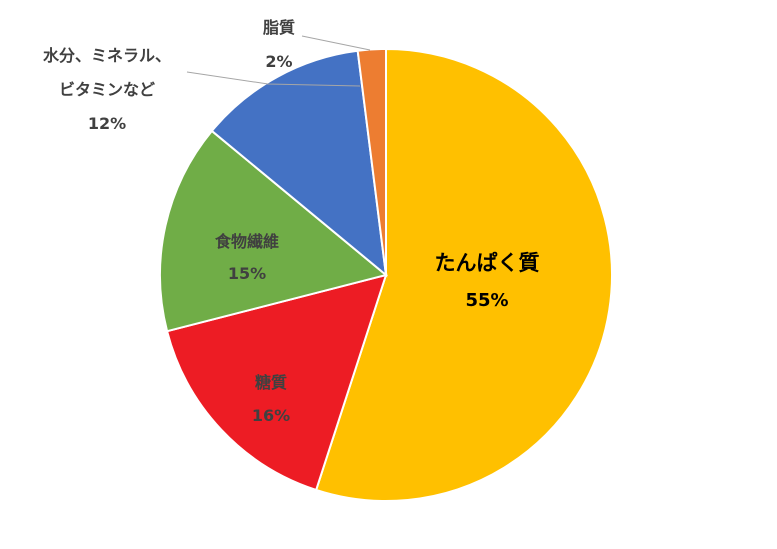 This screenshot has width=777, height=549. What do you see at coordinates (486, 300) in the screenshot?
I see `data-label-protein-value: 55%` at bounding box center [486, 300].